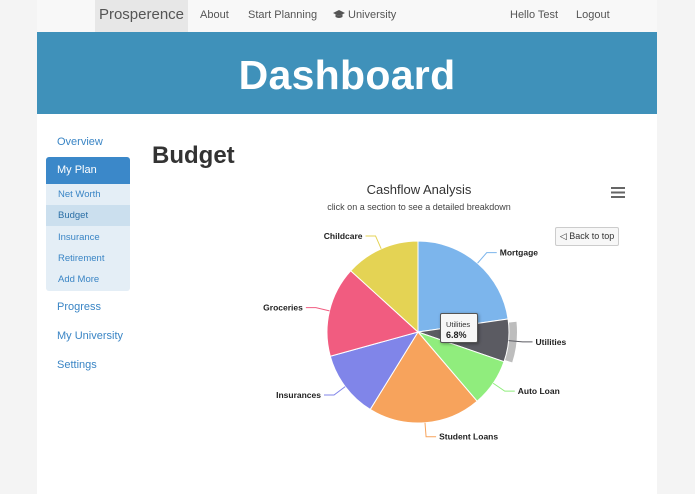 This screenshot has height=494, width=695. I want to click on pie-label-childcare: Childcare, so click(343, 236).